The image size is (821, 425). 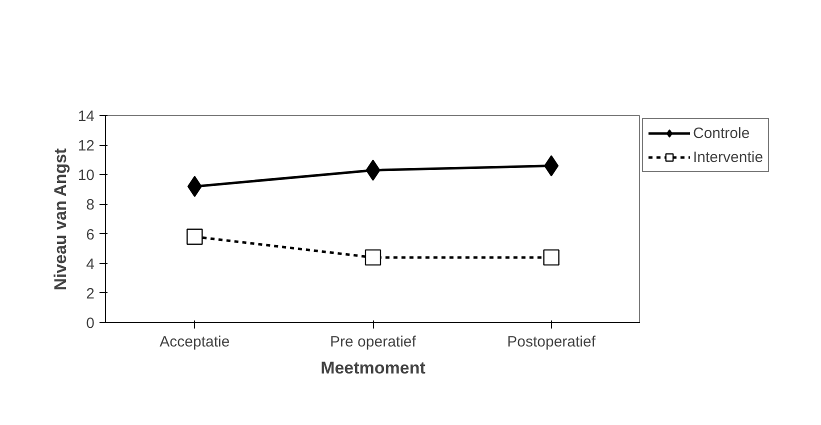 I want to click on x-tick-label: Pre operatief, so click(x=373, y=342).